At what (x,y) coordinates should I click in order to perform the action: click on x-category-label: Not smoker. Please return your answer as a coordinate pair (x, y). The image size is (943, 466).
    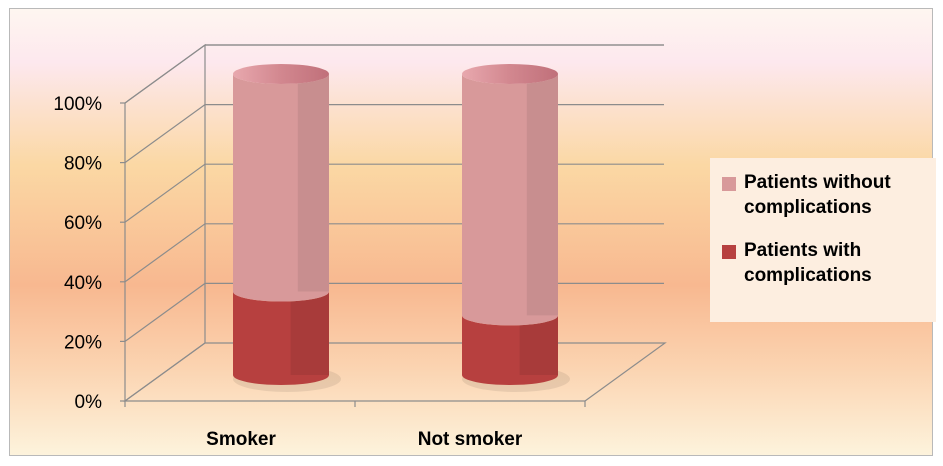
    Looking at the image, I should click on (470, 439).